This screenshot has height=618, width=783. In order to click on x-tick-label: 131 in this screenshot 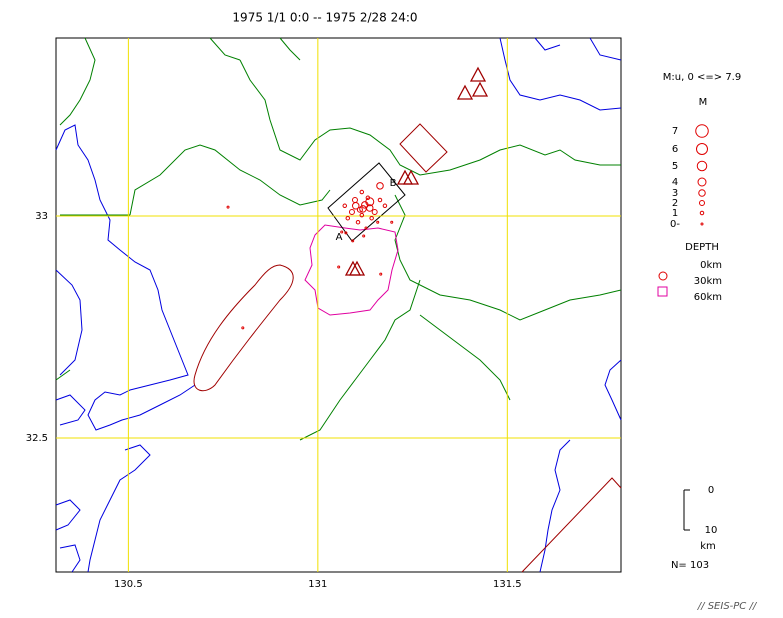, I will do `click(317, 584)`.